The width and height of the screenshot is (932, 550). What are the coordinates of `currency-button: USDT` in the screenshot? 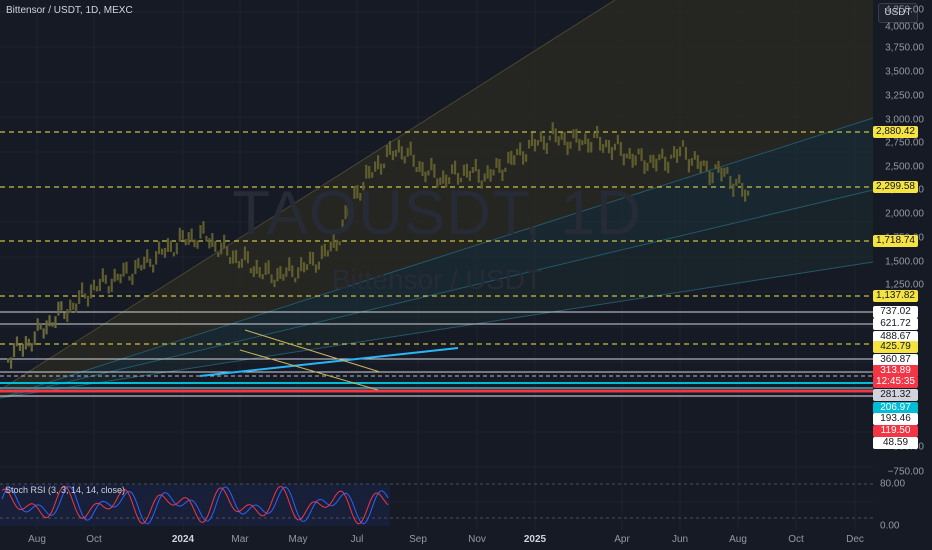 It's located at (898, 13).